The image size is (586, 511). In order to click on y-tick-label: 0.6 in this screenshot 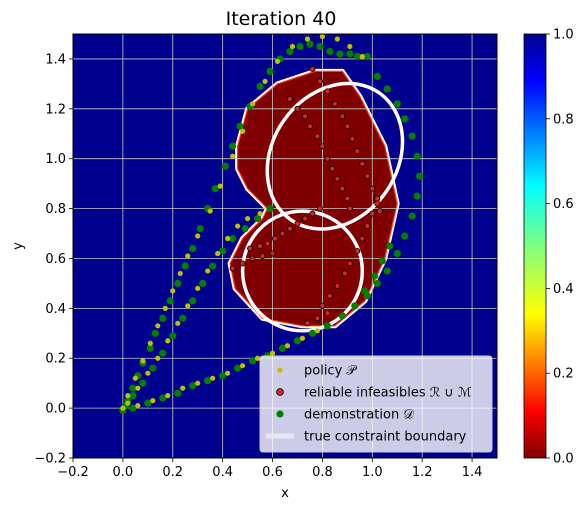, I will do `click(55, 259)`.